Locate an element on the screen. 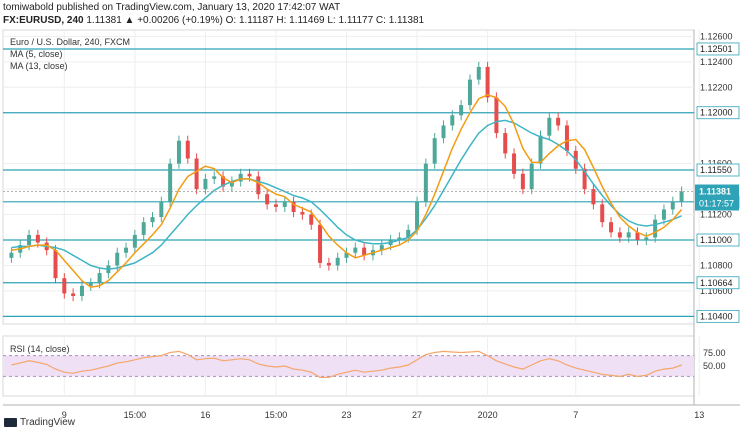 This screenshot has width=740, height=437. level-label: 1.12000 is located at coordinates (716, 113).